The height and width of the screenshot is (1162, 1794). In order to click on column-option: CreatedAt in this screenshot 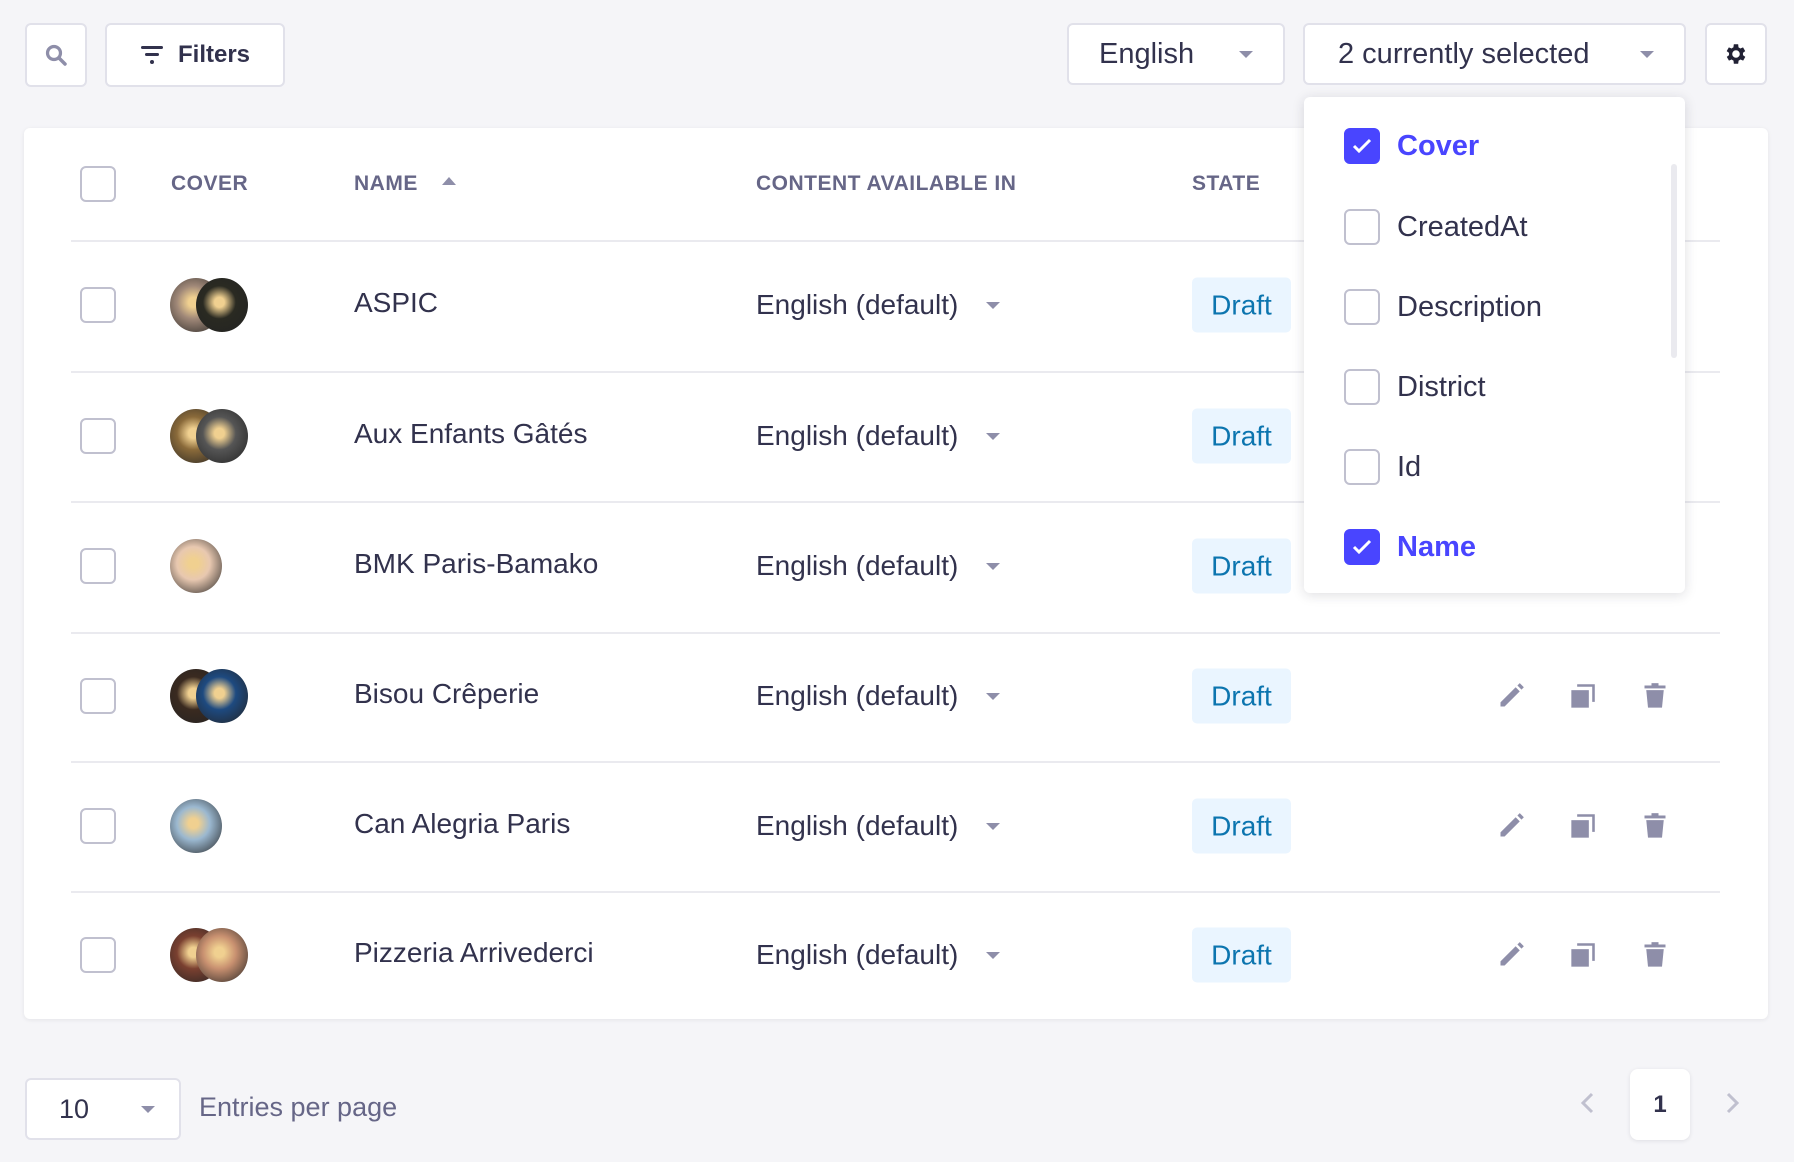, I will do `click(1436, 227)`.